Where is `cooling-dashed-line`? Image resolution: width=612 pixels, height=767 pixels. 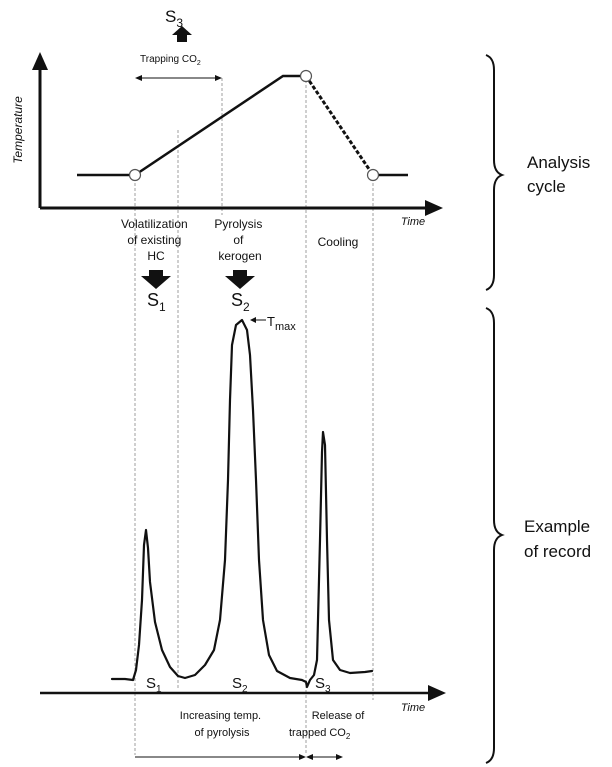 cooling-dashed-line is located at coordinates (339, 125).